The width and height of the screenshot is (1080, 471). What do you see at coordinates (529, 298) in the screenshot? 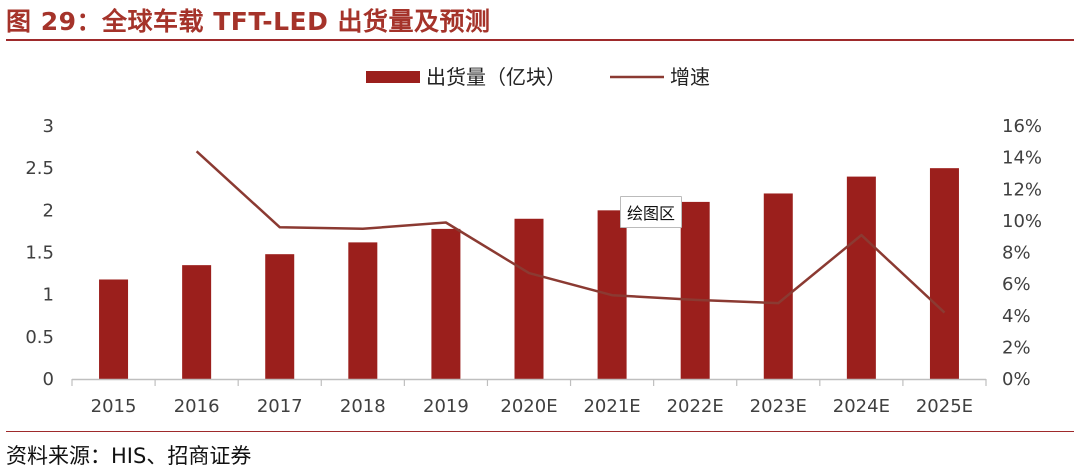
I see `bar-2020E` at bounding box center [529, 298].